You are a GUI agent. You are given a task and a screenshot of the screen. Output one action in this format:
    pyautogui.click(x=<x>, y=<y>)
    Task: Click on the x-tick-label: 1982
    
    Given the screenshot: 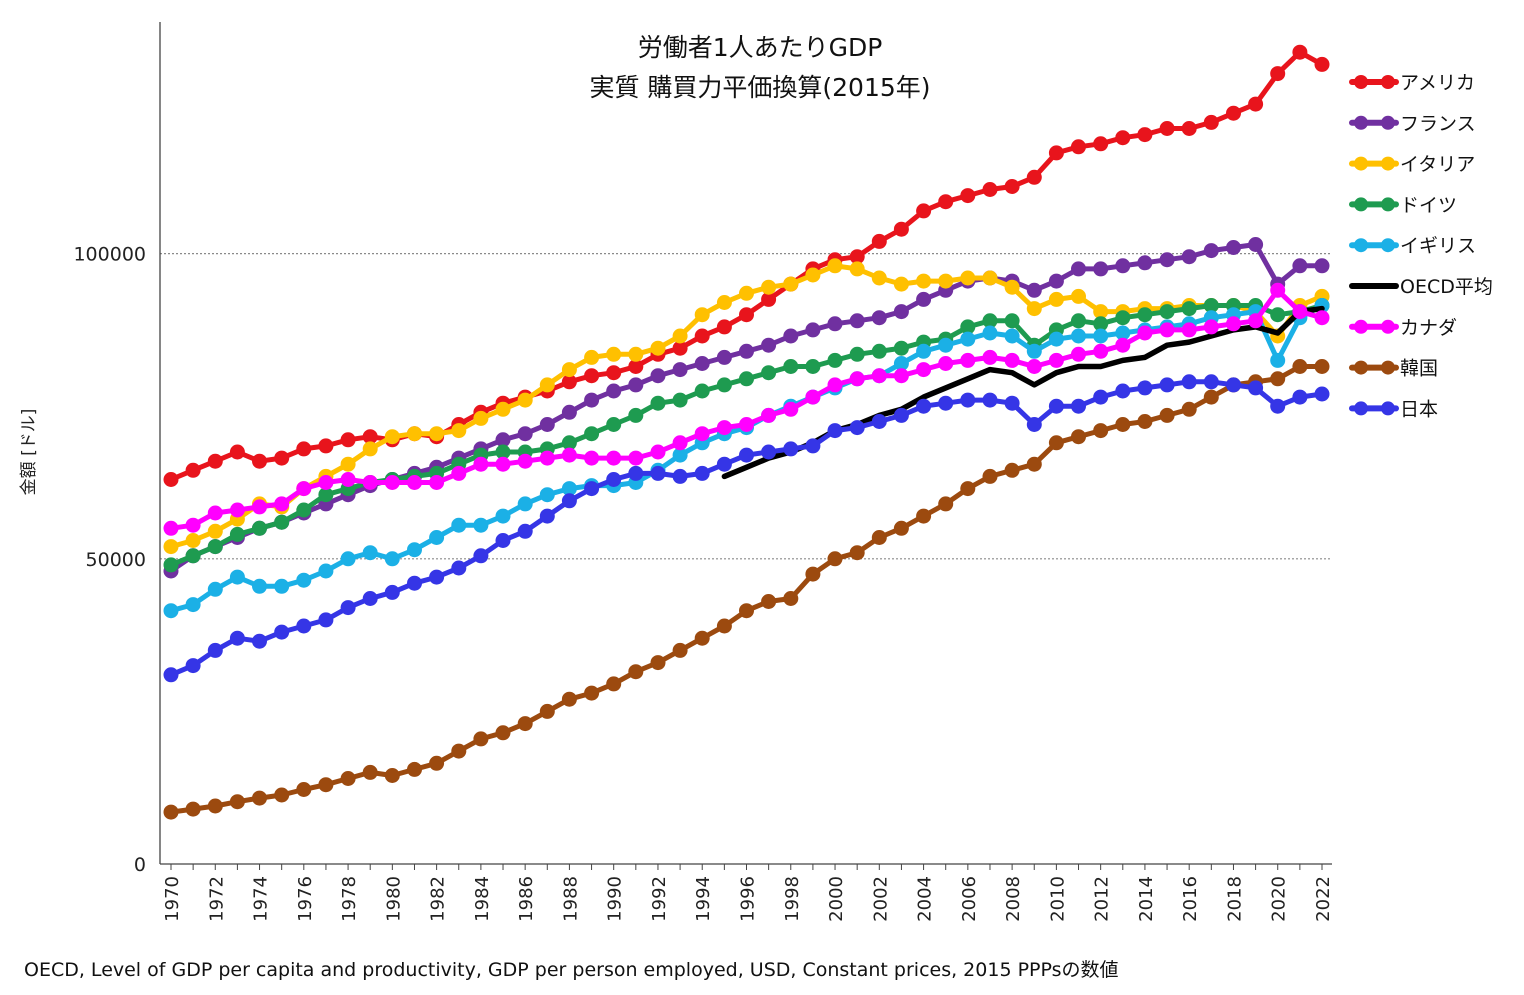 What is the action you would take?
    pyautogui.click(x=438, y=899)
    